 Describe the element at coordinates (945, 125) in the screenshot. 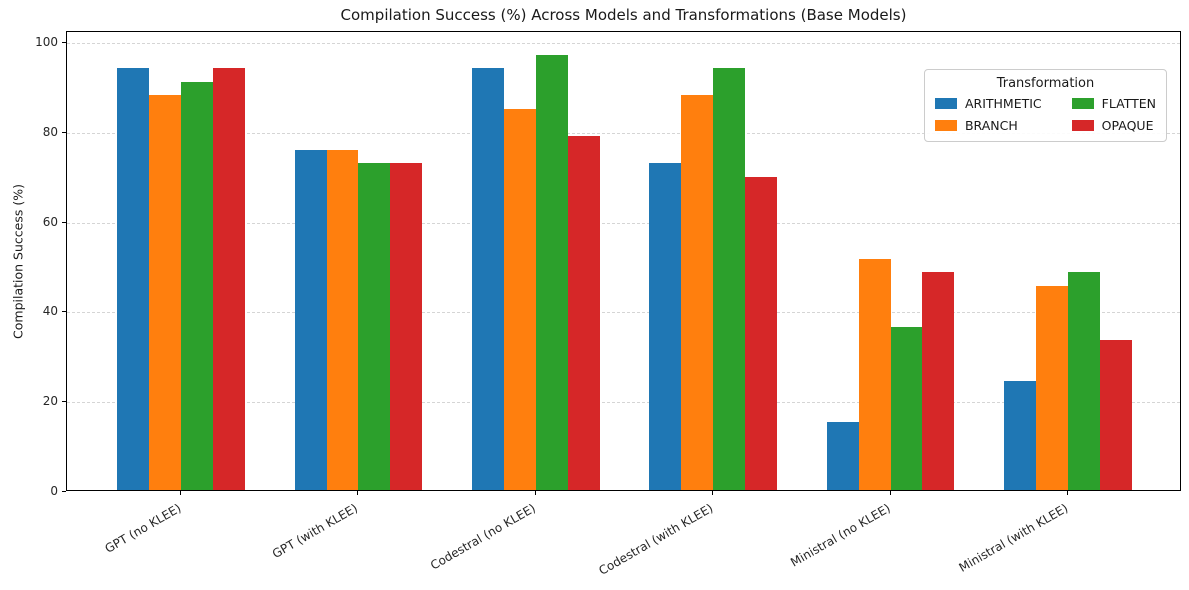

I see `legend-swatch-branch` at that location.